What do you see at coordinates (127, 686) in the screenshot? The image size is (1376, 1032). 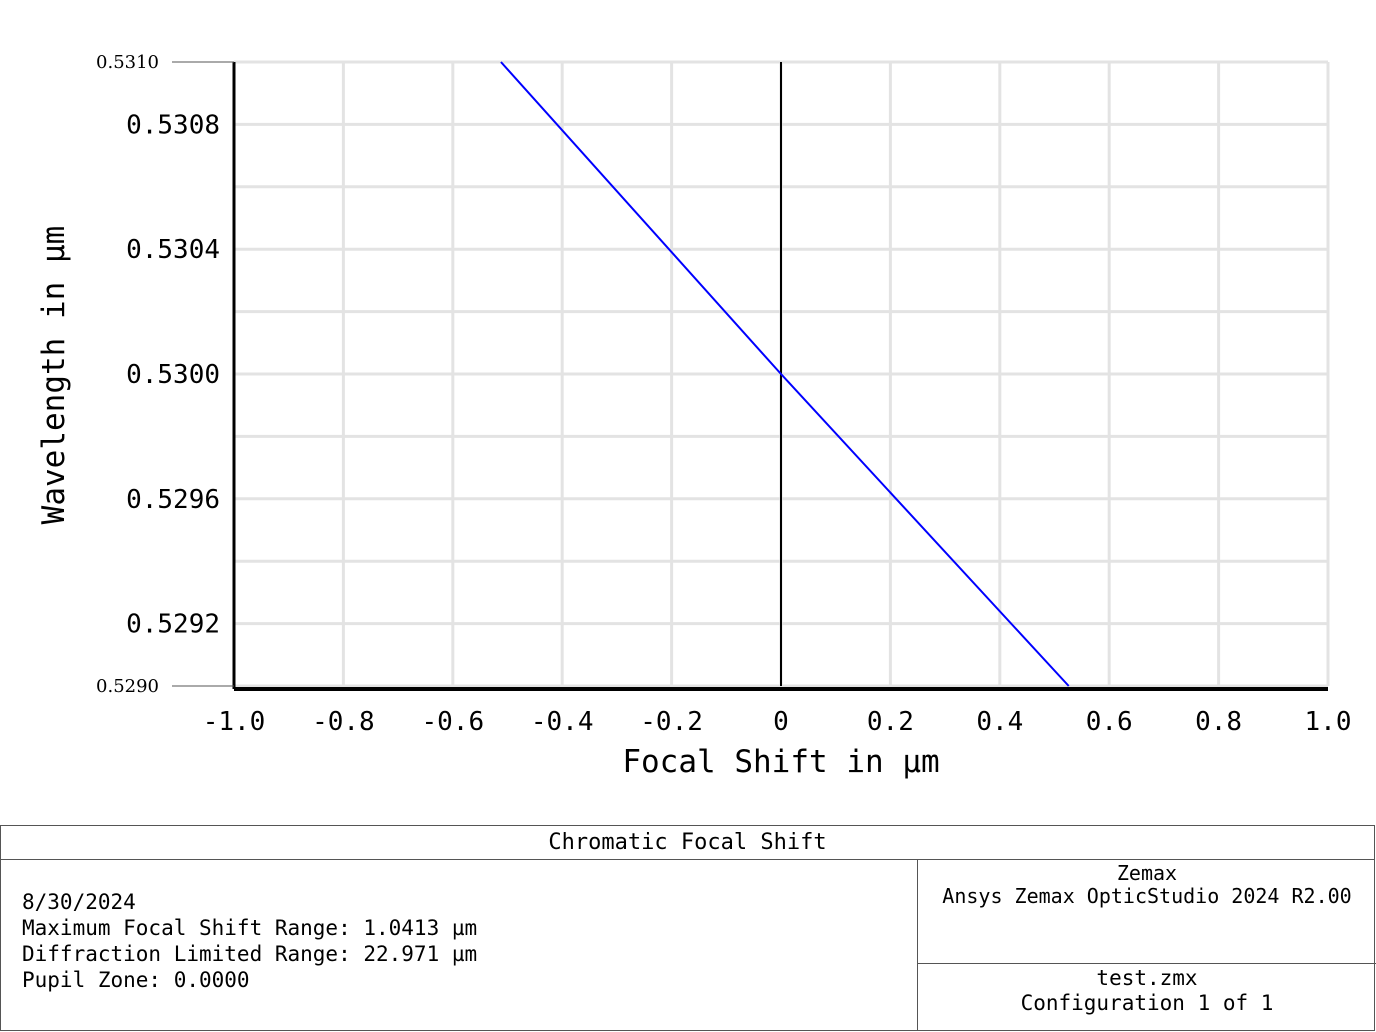 I see `y-end-label: 0.5290` at bounding box center [127, 686].